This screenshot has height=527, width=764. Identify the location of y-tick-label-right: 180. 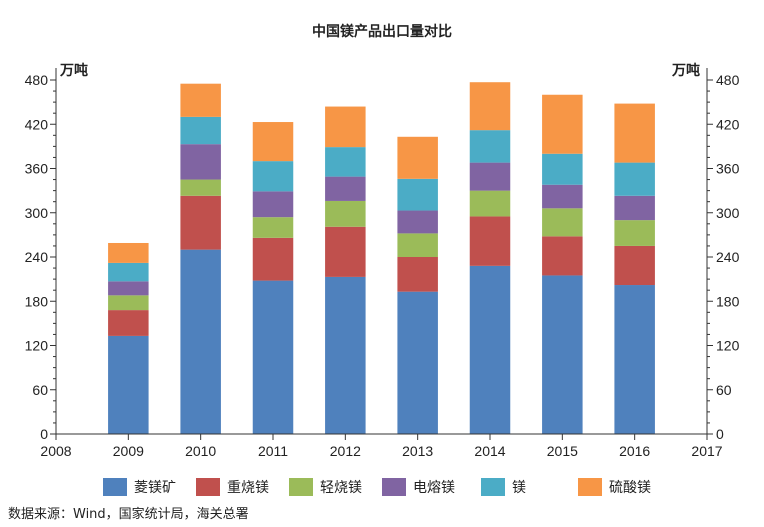
(728, 301).